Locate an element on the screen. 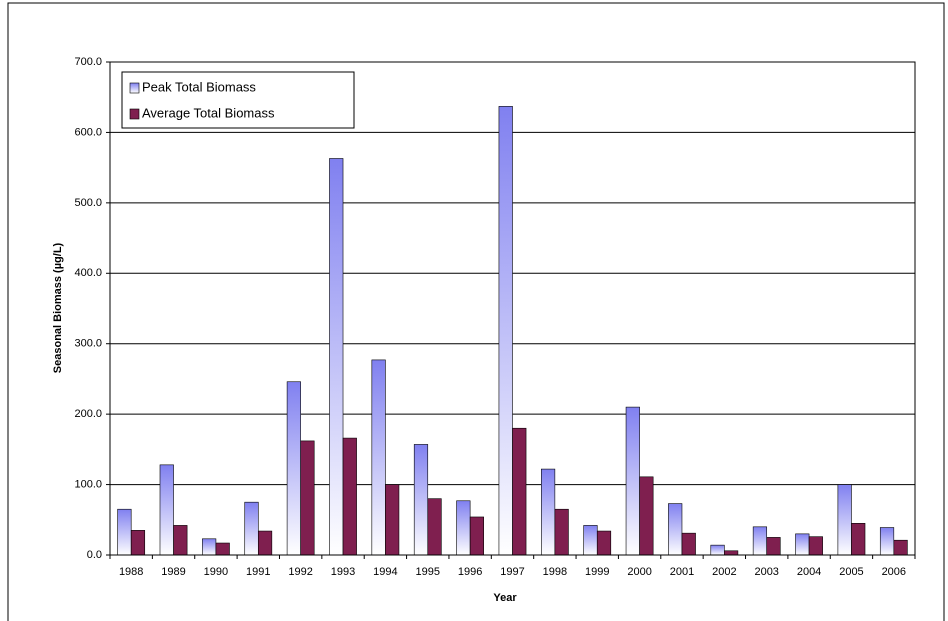 The image size is (948, 621). x-tick-label: 1997 is located at coordinates (512, 572).